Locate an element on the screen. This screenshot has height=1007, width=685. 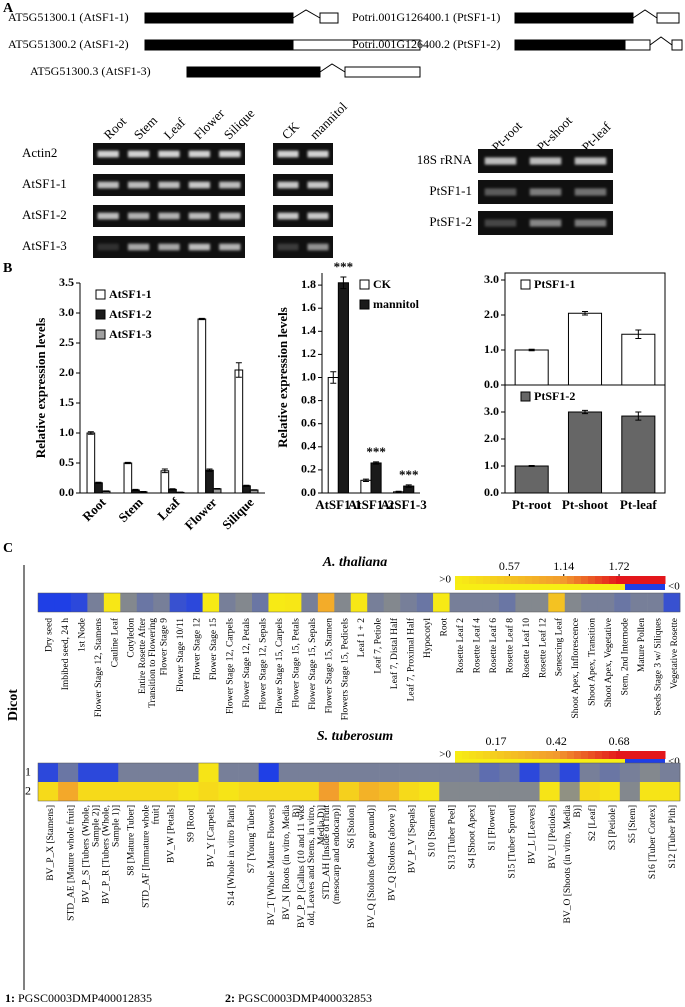
column-label: 1st Node is located at coordinates (82, 635).